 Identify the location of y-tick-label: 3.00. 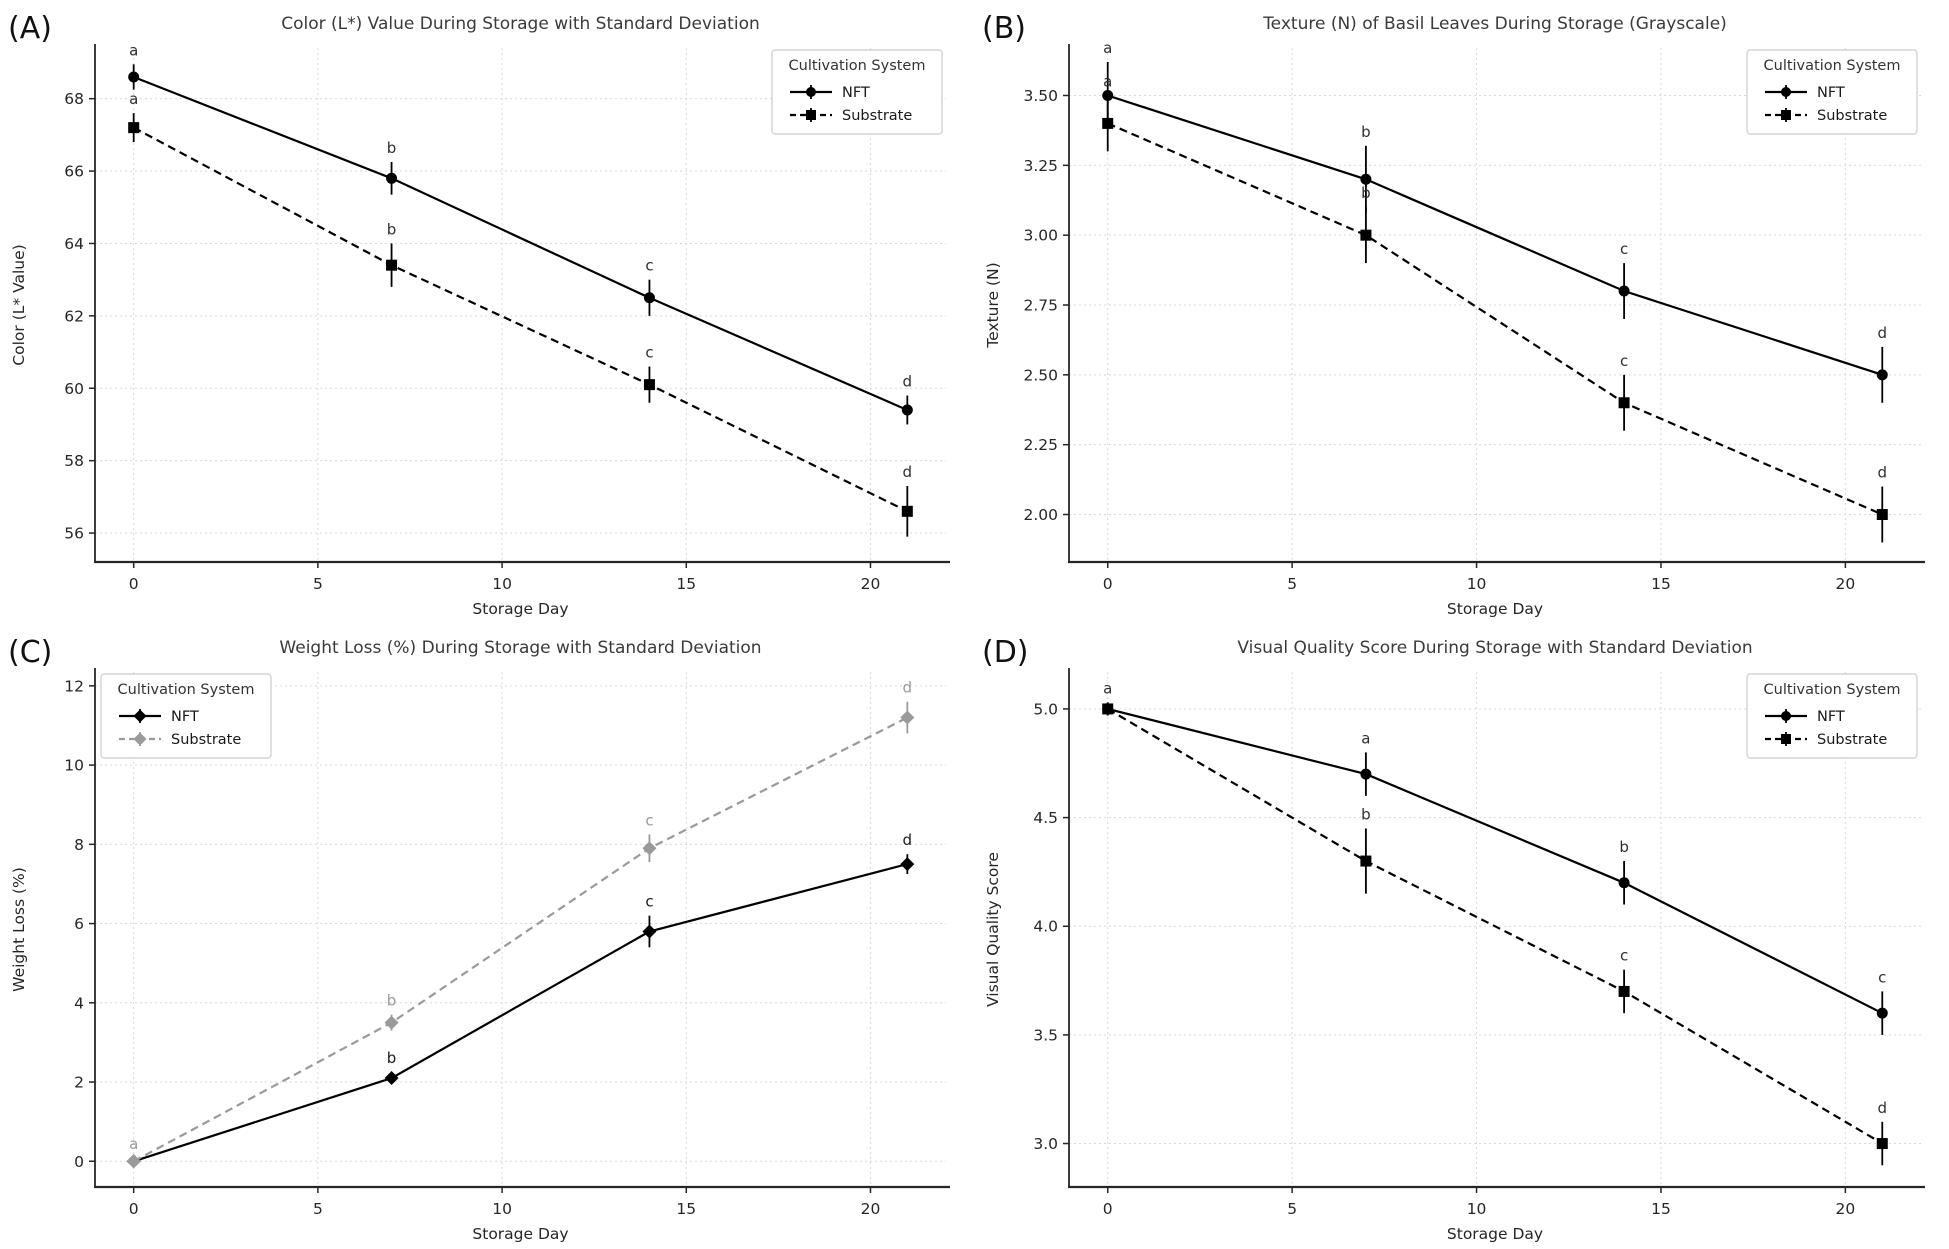
(1040, 236).